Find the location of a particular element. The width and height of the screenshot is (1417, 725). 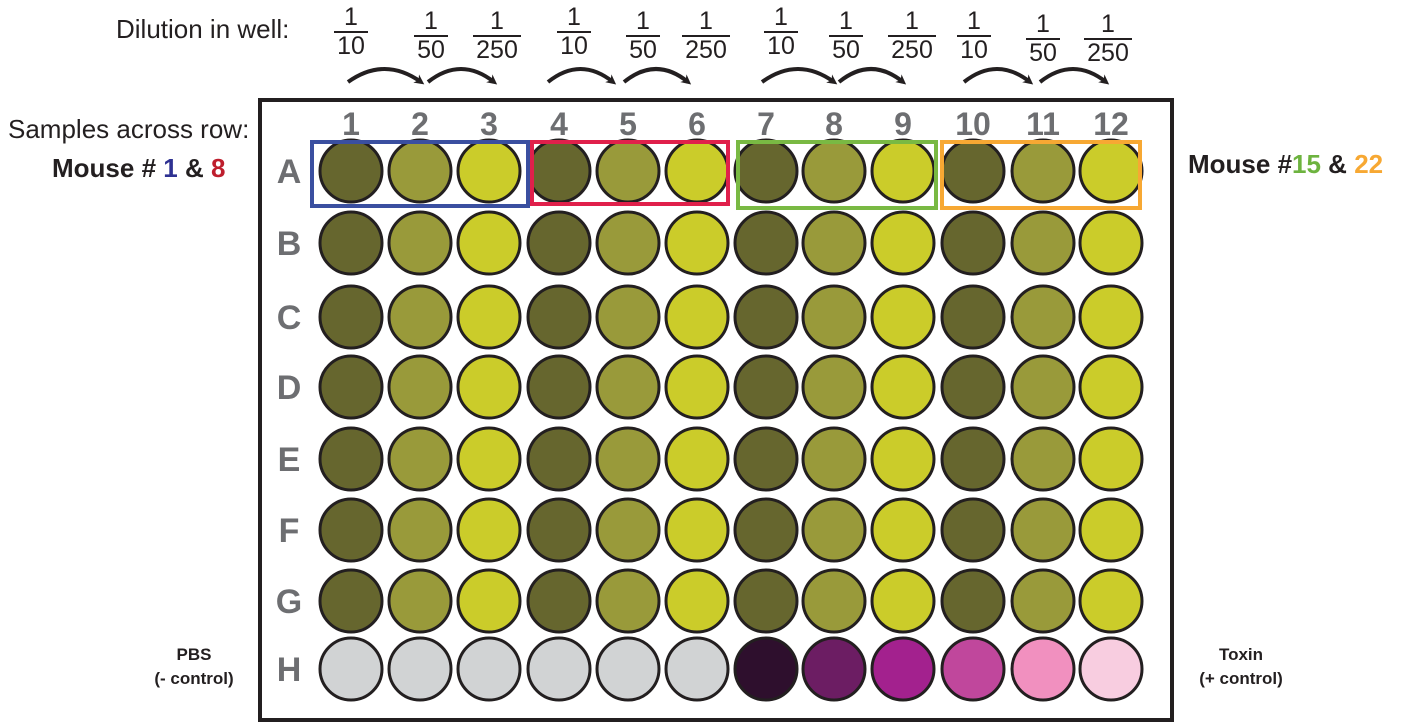

well-H11 is located at coordinates (1043, 669).